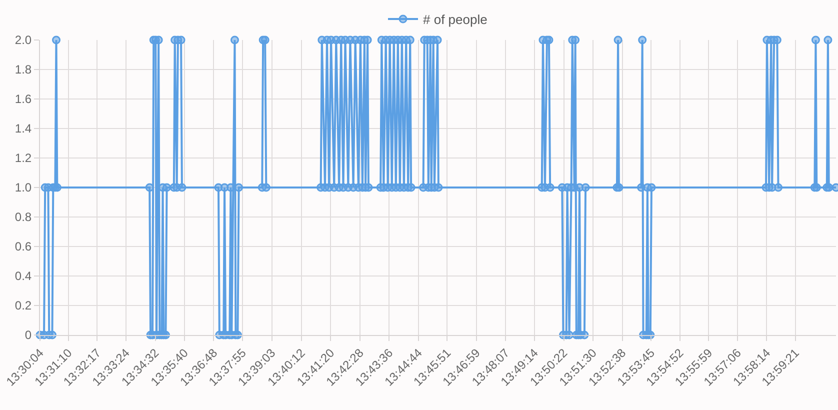 The height and width of the screenshot is (410, 838). I want to click on y-tick-label: 0.4, so click(23, 276).